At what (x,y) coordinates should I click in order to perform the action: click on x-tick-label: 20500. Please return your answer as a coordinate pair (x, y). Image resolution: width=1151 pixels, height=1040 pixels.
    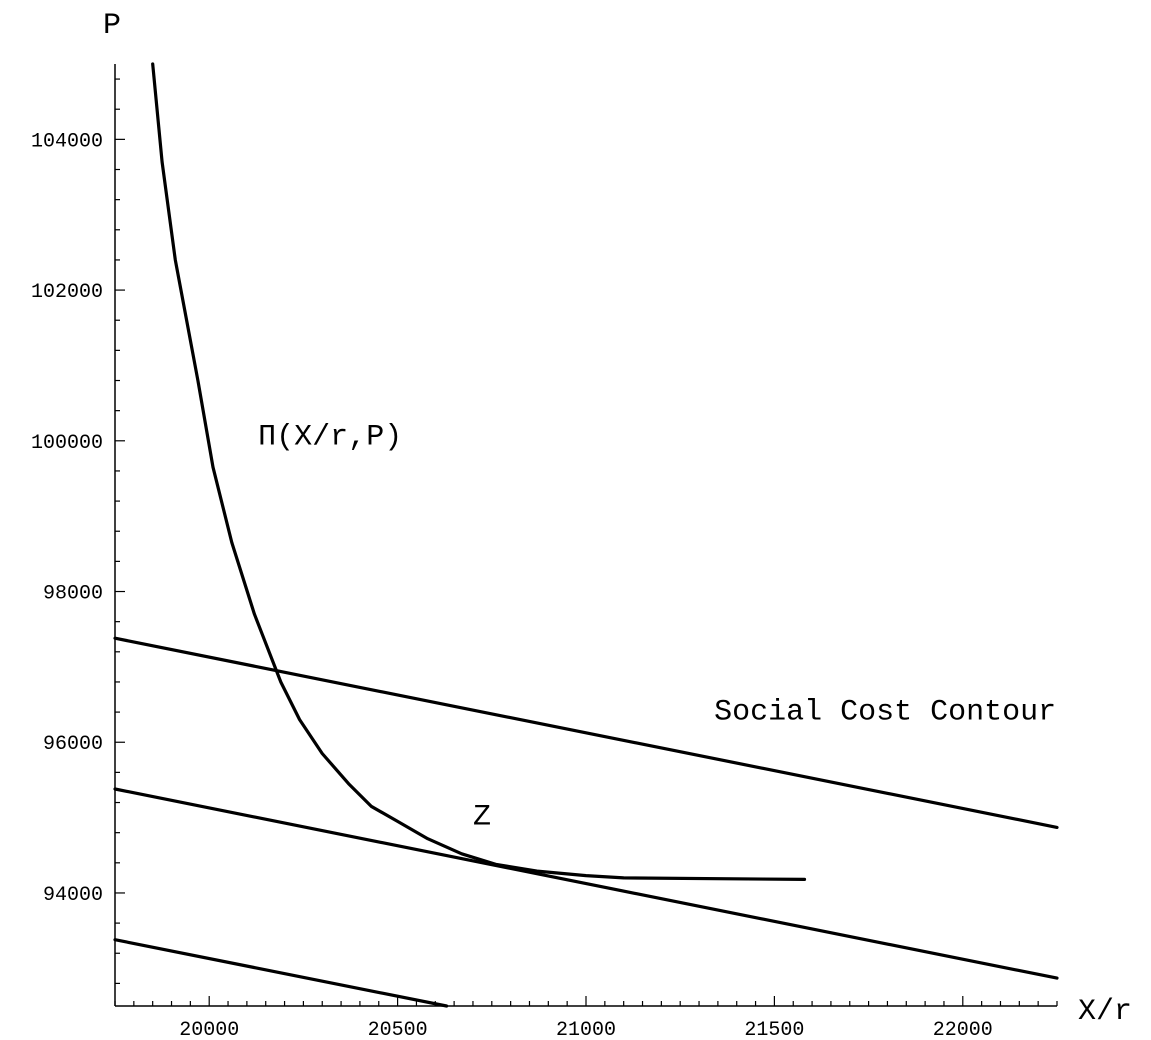
    Looking at the image, I should click on (398, 1029).